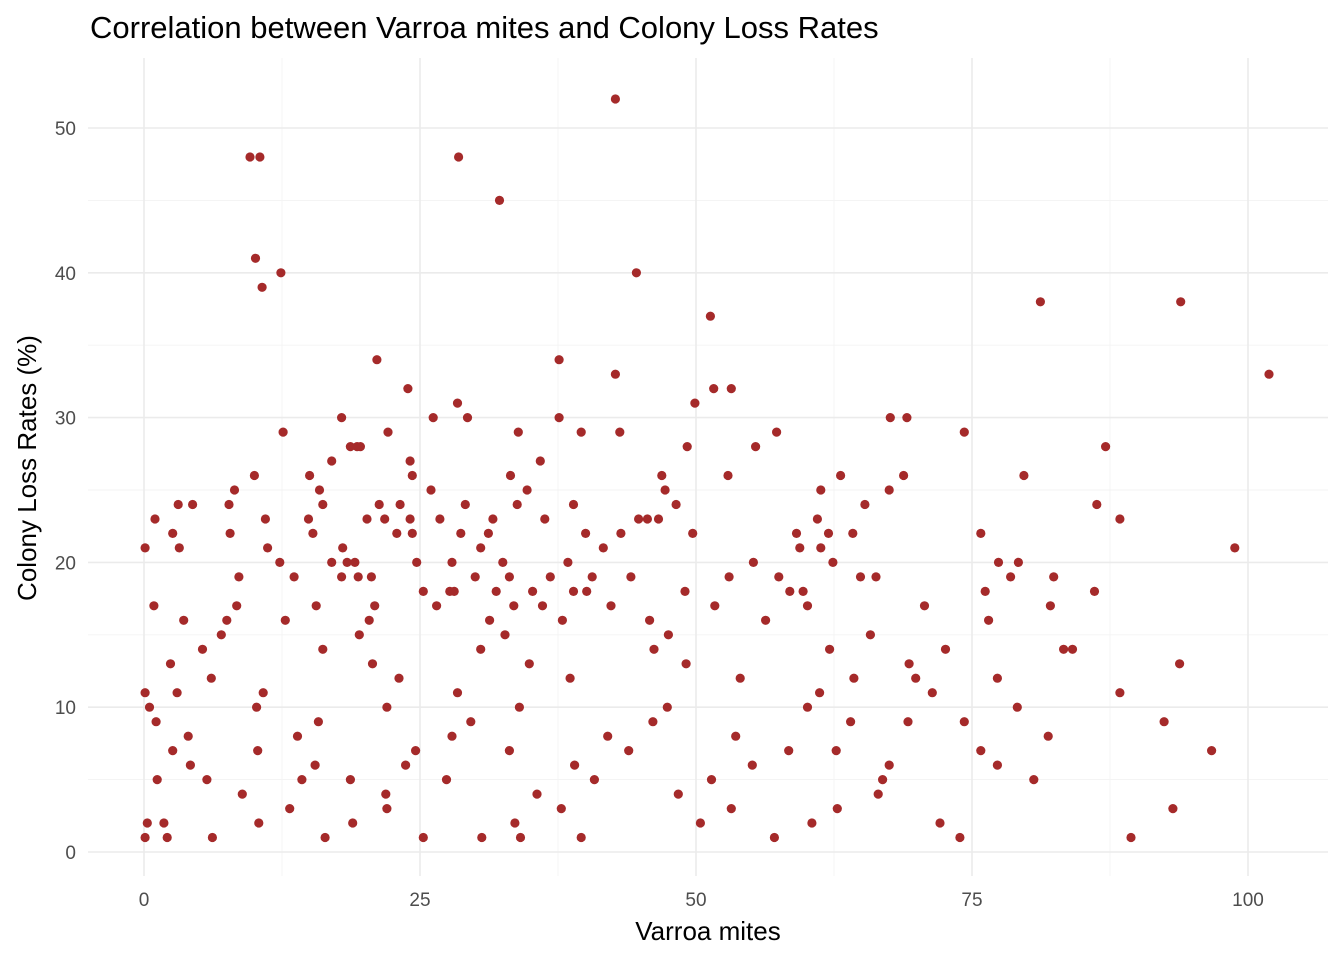 The image size is (1344, 960). What do you see at coordinates (65, 563) in the screenshot?
I see `y-tick-label: 20` at bounding box center [65, 563].